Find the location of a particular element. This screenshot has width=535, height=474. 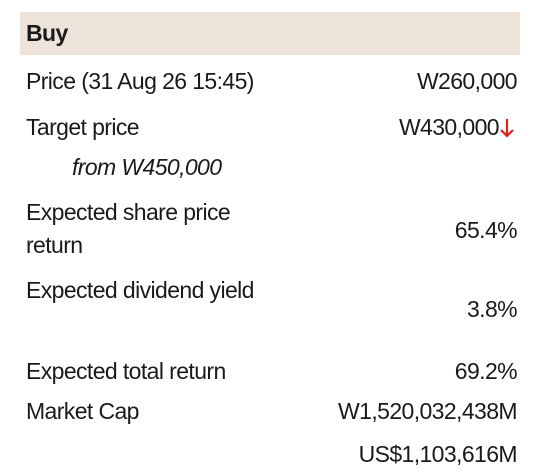

header-title: Buy is located at coordinates (47, 33).